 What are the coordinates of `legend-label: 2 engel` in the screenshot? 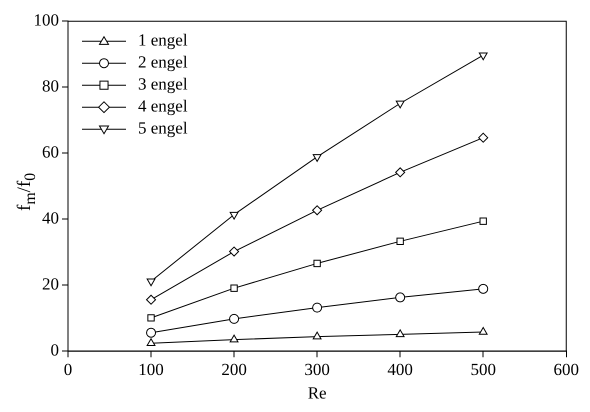 It's located at (163, 62).